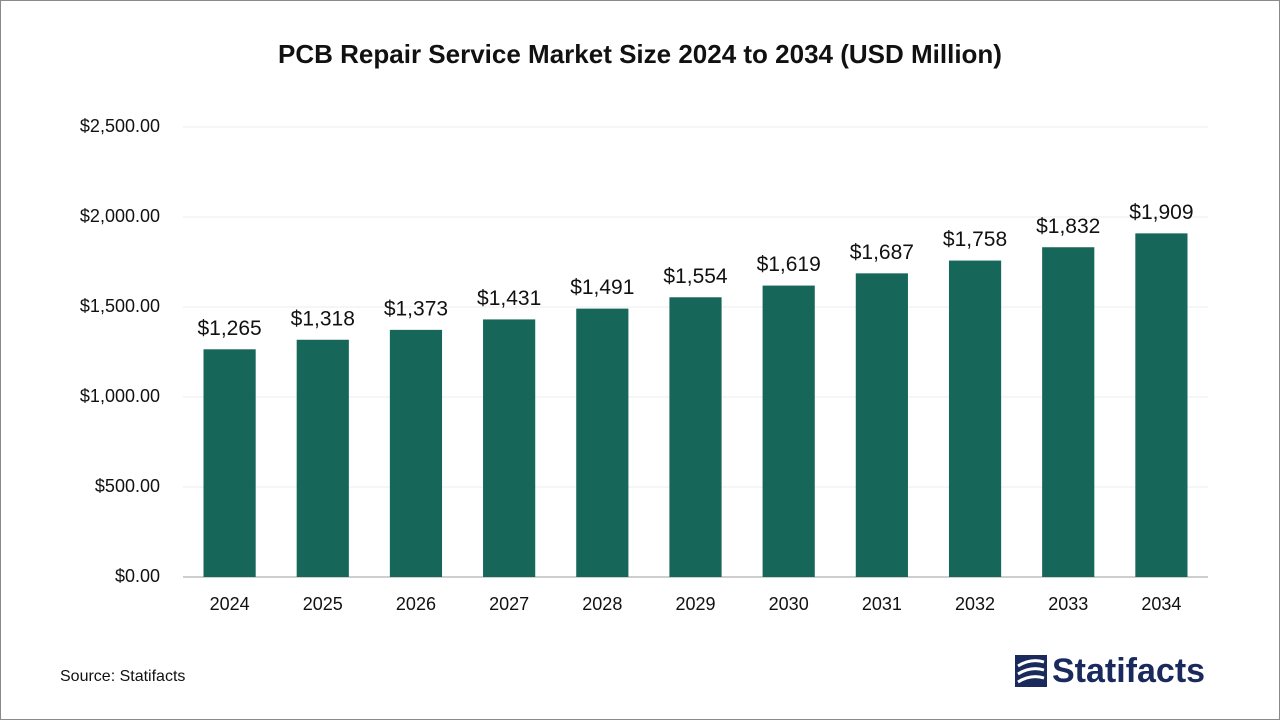 The width and height of the screenshot is (1280, 720). Describe the element at coordinates (416, 308) in the screenshot. I see `value-label: $1,373` at that location.